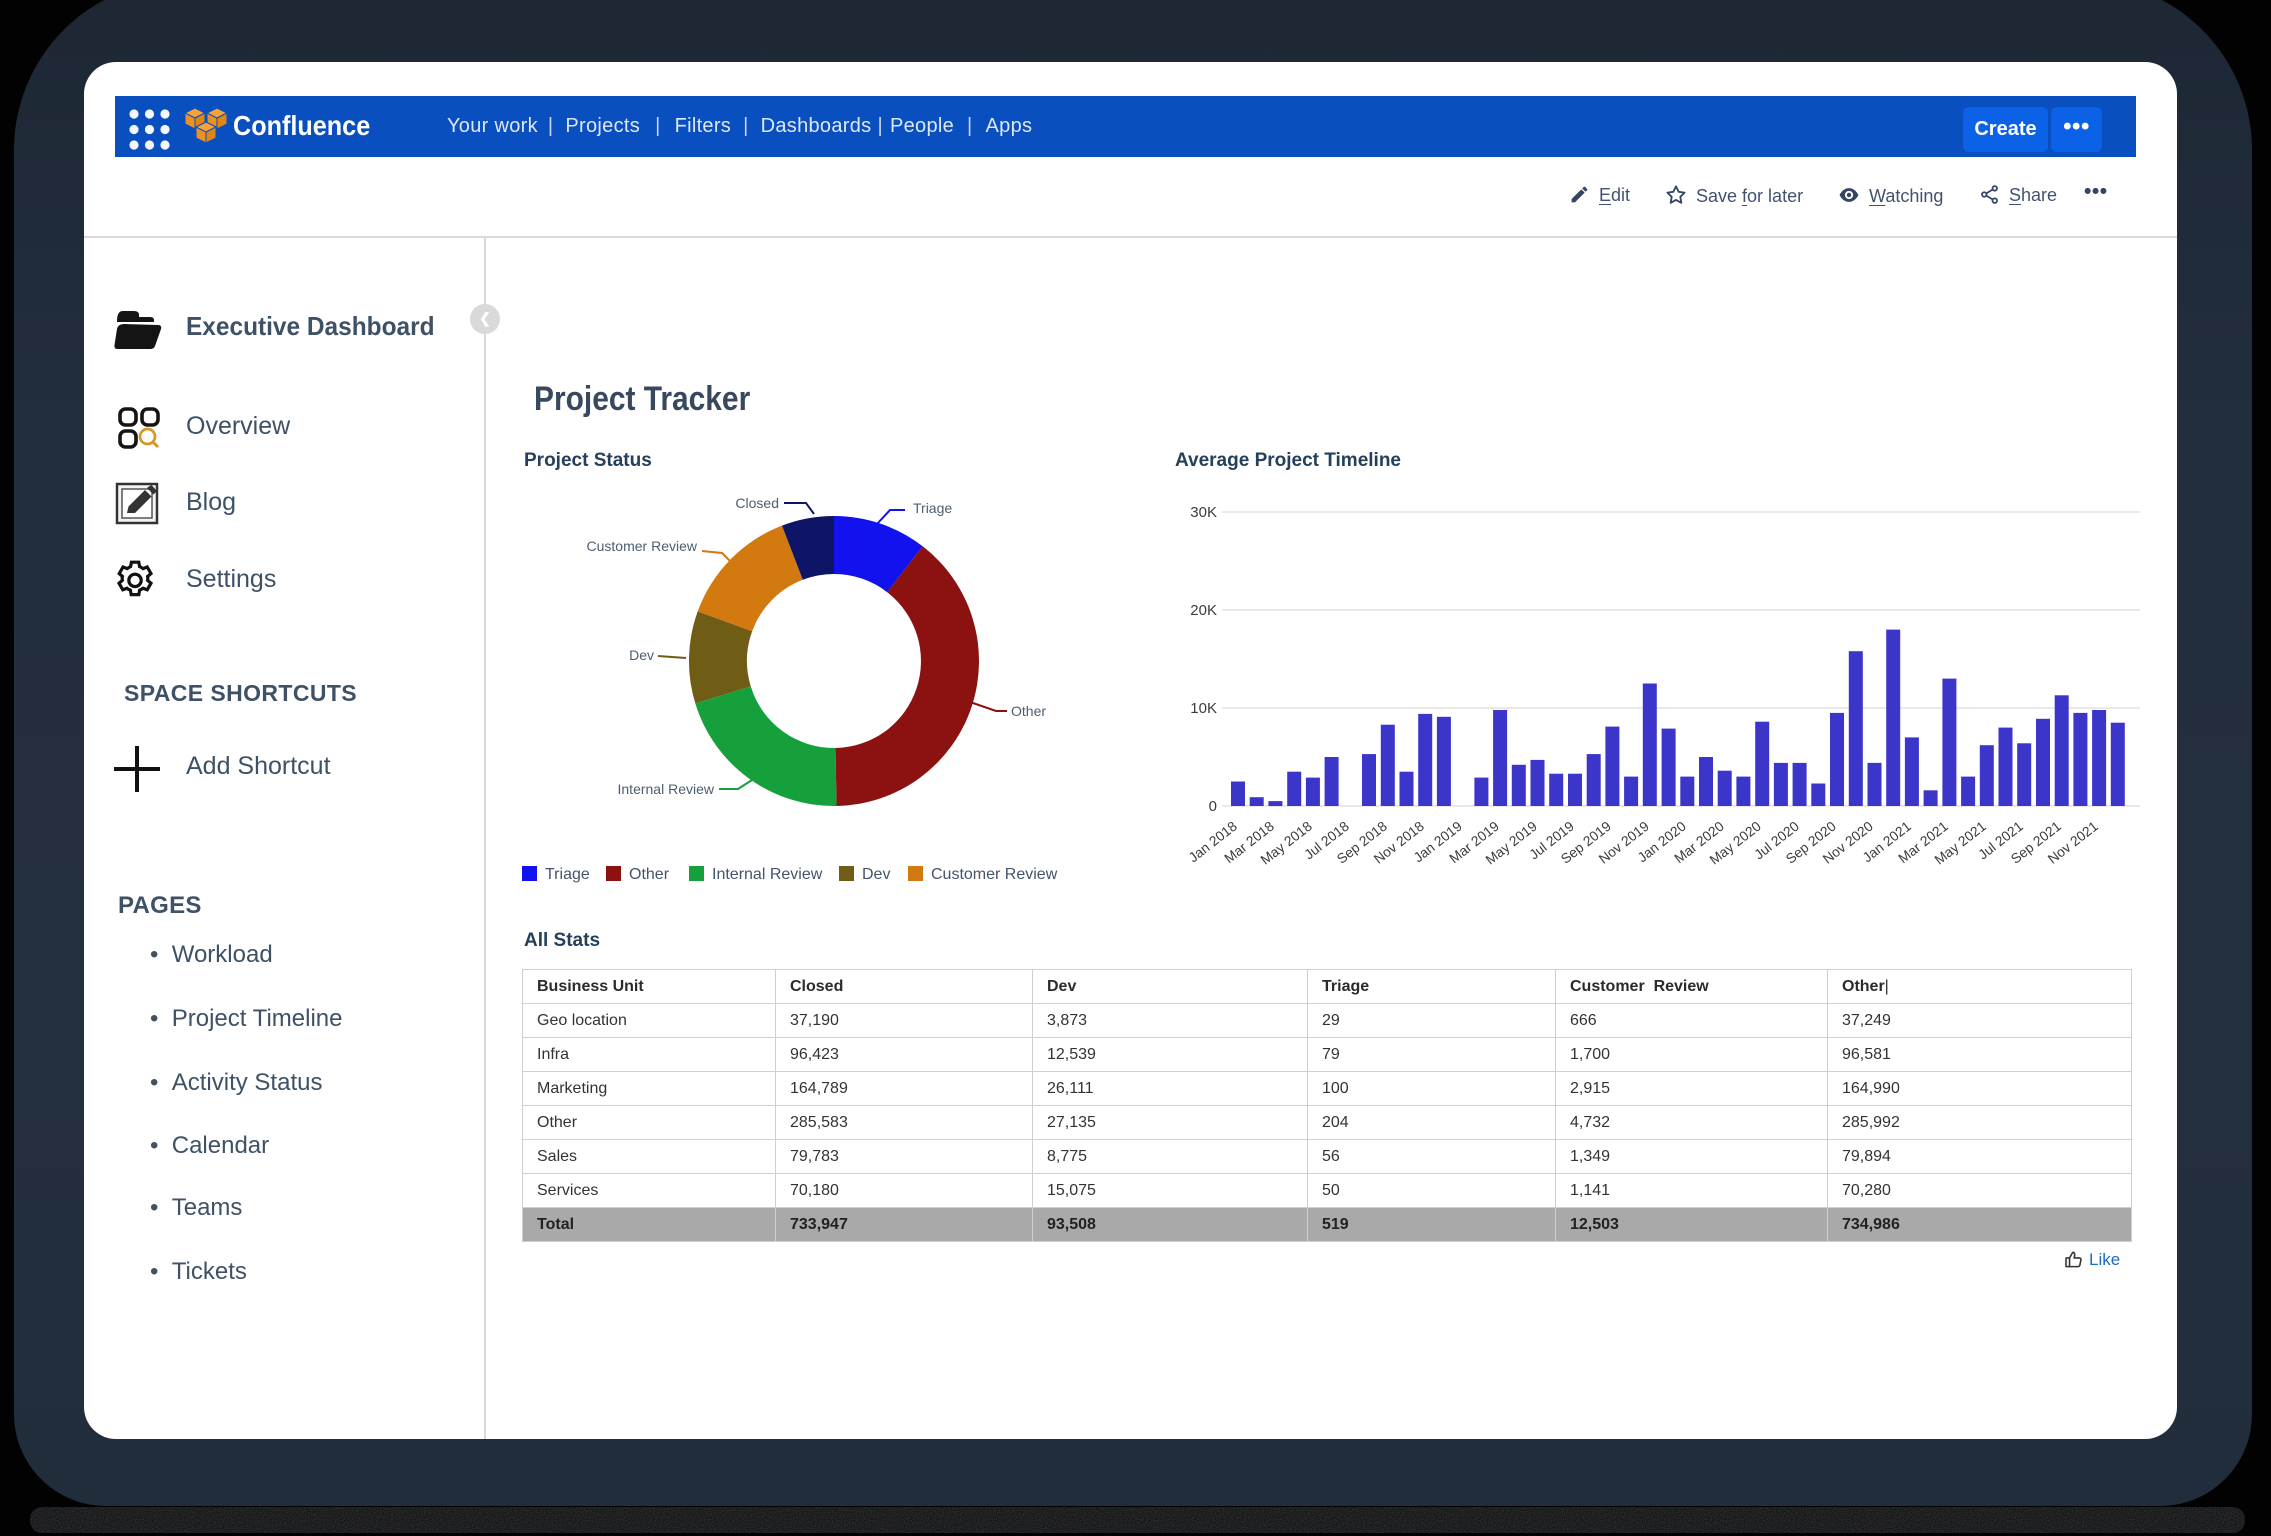  What do you see at coordinates (1203, 708) in the screenshot?
I see `svg-text: 10K` at bounding box center [1203, 708].